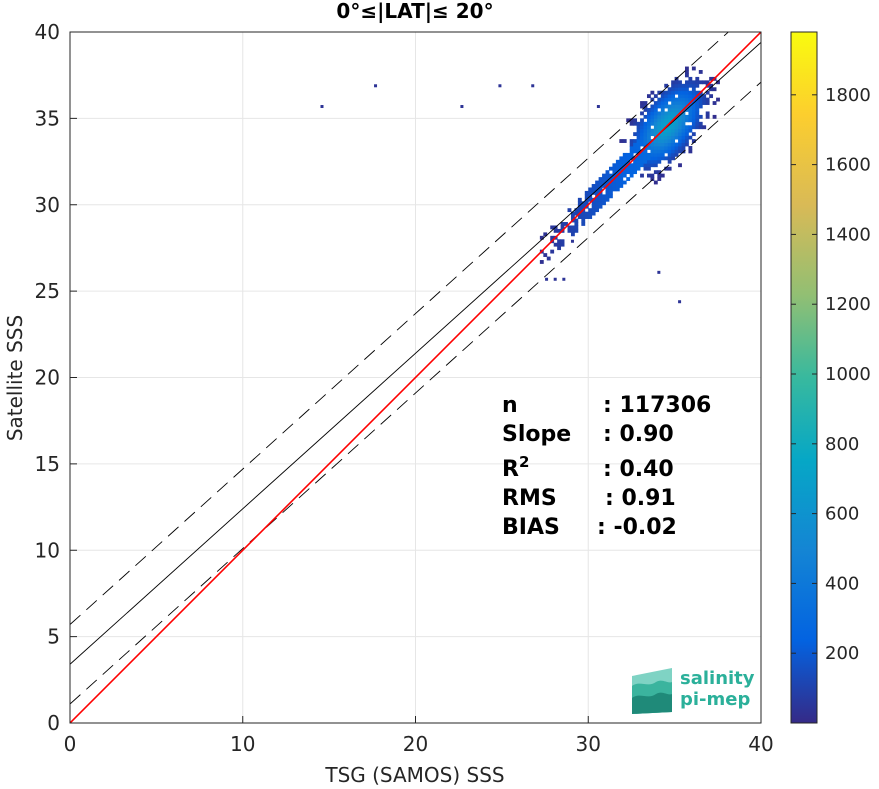 Image resolution: width=879 pixels, height=789 pixels. What do you see at coordinates (848, 234) in the screenshot?
I see `colorbar-tick-label: 1400` at bounding box center [848, 234].